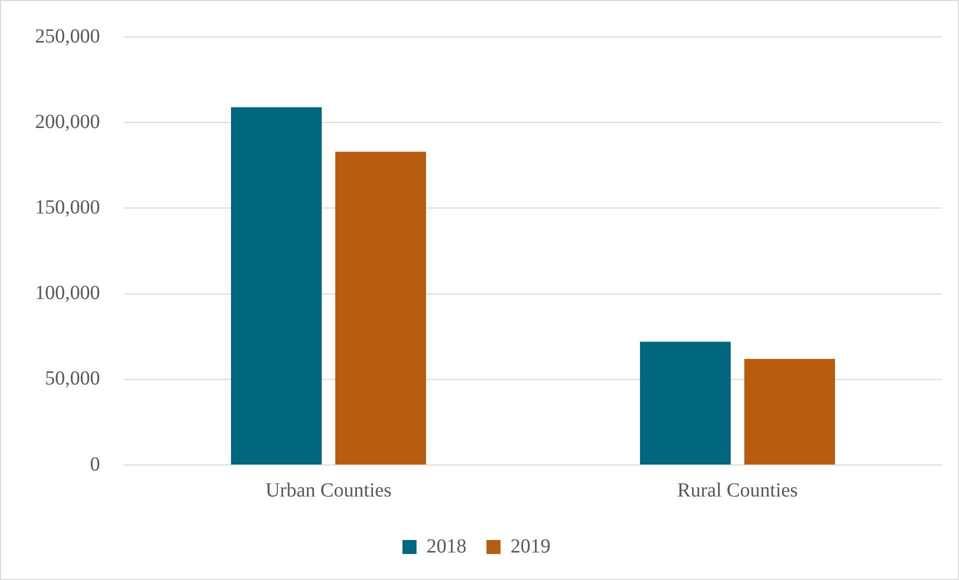  What do you see at coordinates (67, 293) in the screenshot?
I see `y-tick-label: 100,000` at bounding box center [67, 293].